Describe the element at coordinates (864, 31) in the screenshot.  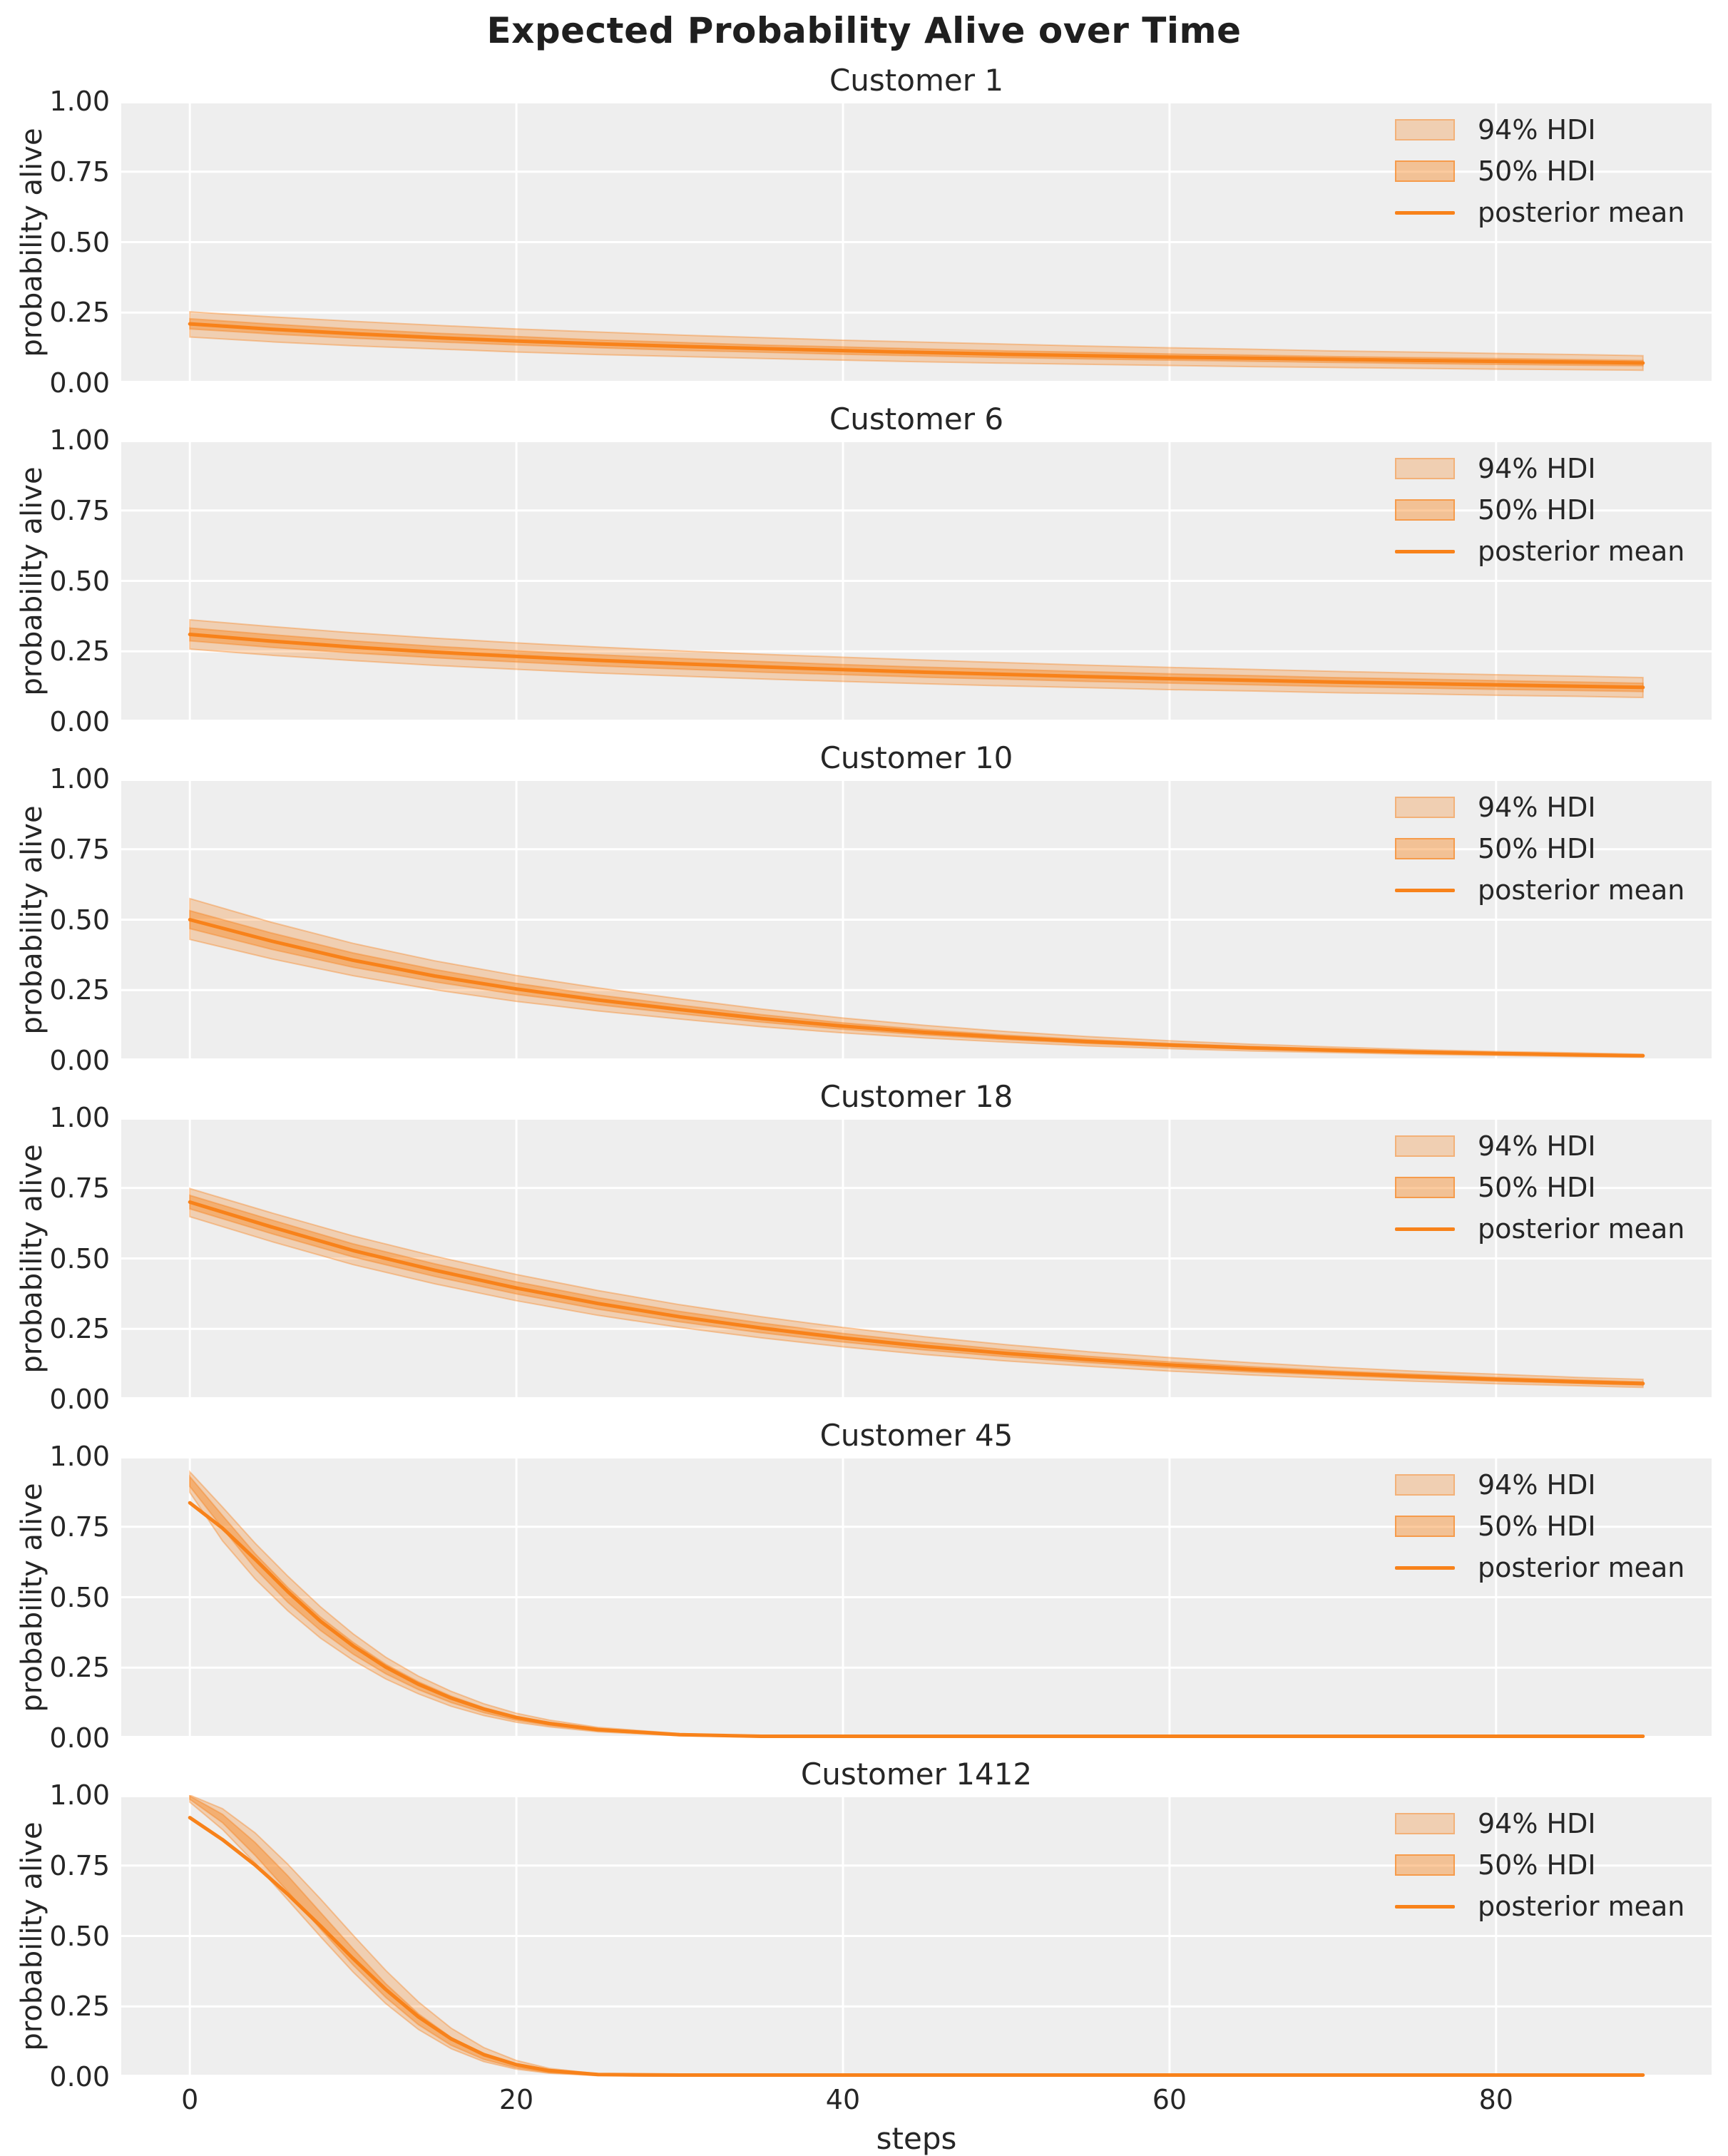
I see `figure-title: Expected Probability Alive over Time` at that location.